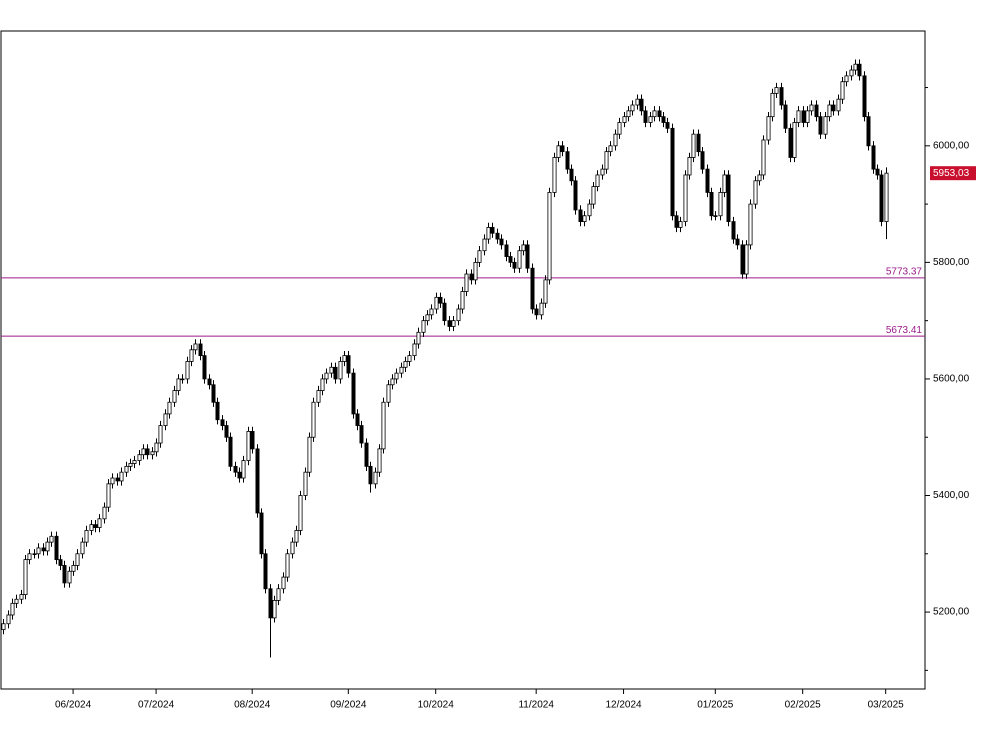 Image resolution: width=1003 pixels, height=739 pixels. Describe the element at coordinates (623, 705) in the screenshot. I see `x-tick-label: 12/2024` at that location.